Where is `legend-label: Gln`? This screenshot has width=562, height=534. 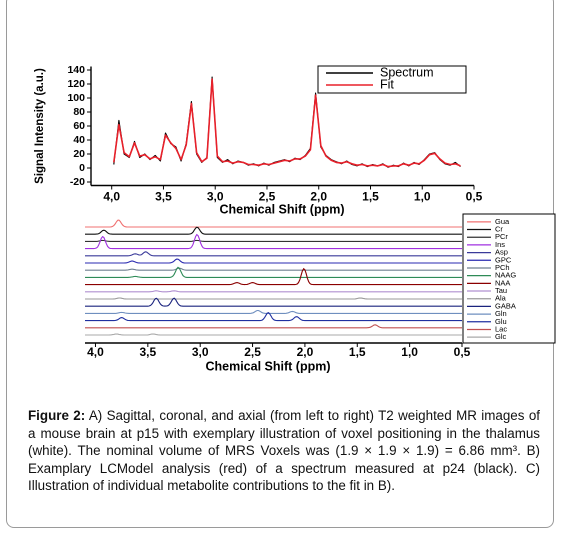
legend-label: Gln is located at coordinates (501, 313).